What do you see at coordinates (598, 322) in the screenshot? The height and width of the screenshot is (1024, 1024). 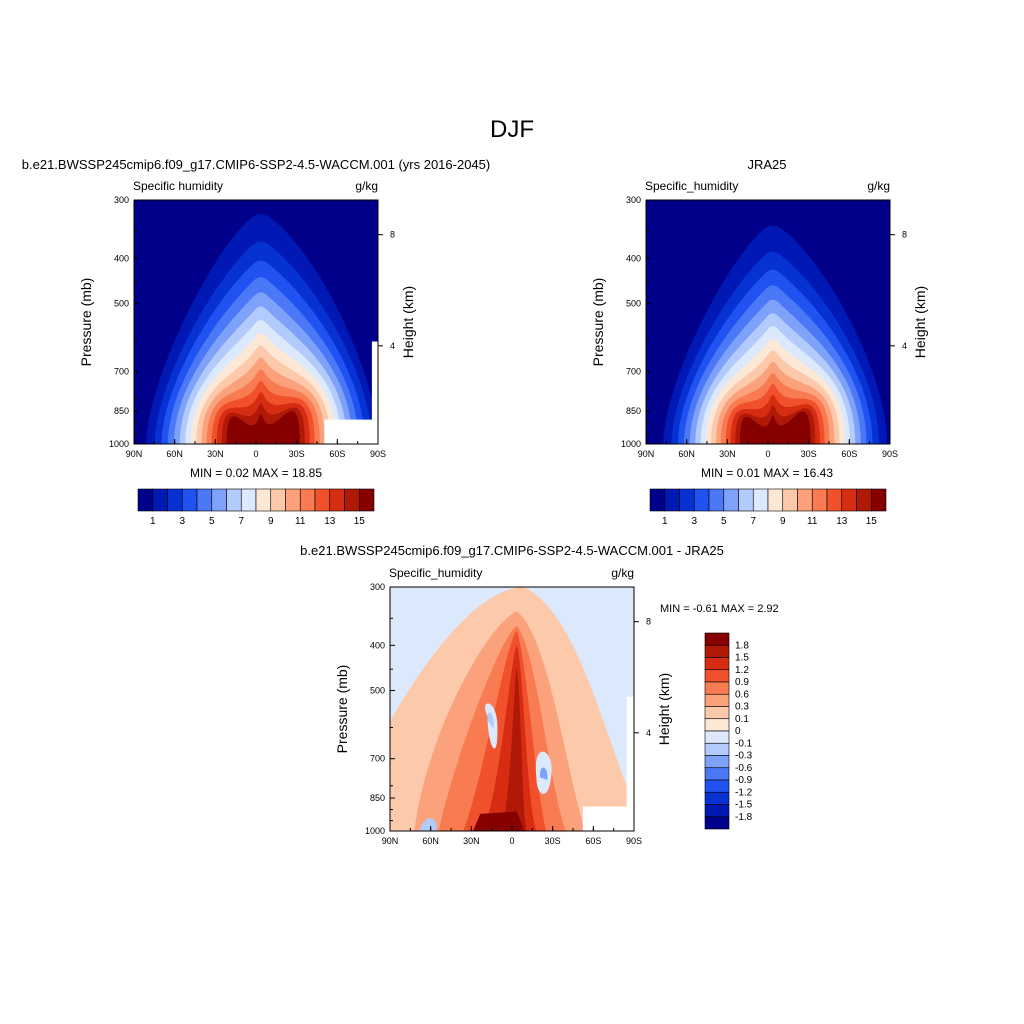 I see `obs-ylabel: Pressure (mb)` at bounding box center [598, 322].